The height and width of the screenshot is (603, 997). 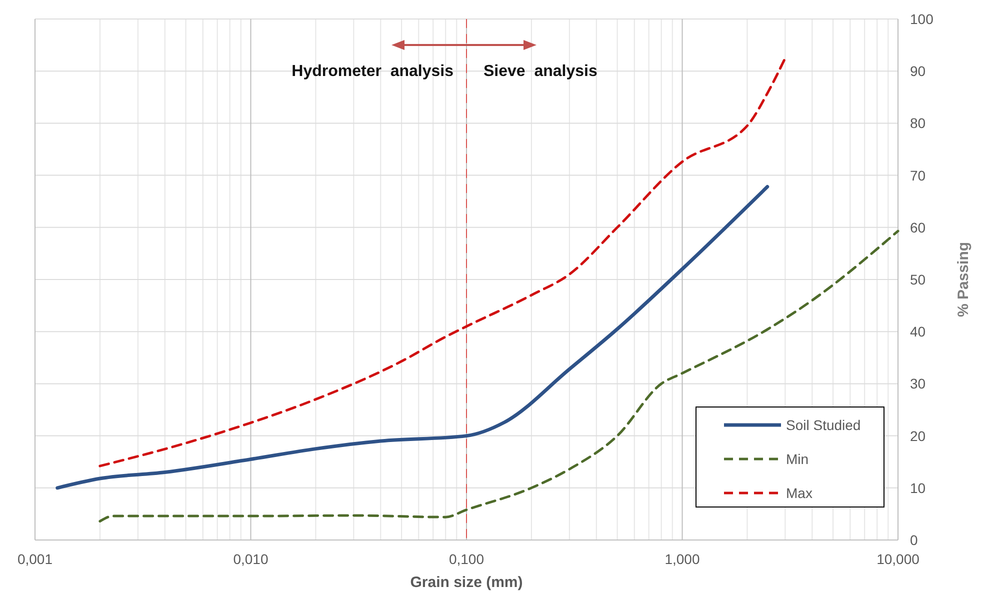 I want to click on y-tick-label: 30, so click(x=918, y=384).